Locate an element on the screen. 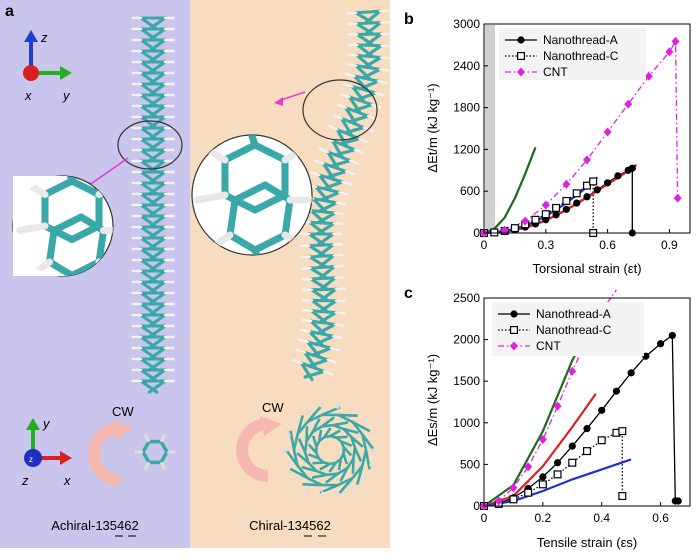 Image resolution: width=700 pixels, height=560 pixels. chart-c-ytick-0: 0 is located at coordinates (476, 506).